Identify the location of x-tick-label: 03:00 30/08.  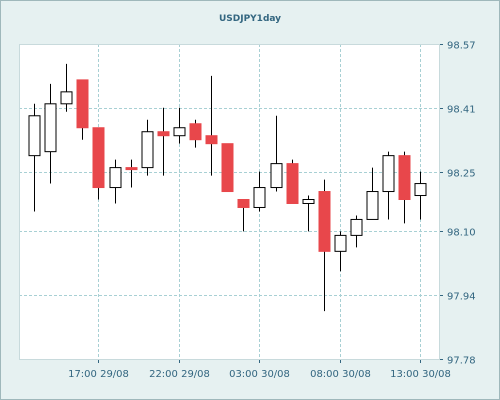
(259, 374).